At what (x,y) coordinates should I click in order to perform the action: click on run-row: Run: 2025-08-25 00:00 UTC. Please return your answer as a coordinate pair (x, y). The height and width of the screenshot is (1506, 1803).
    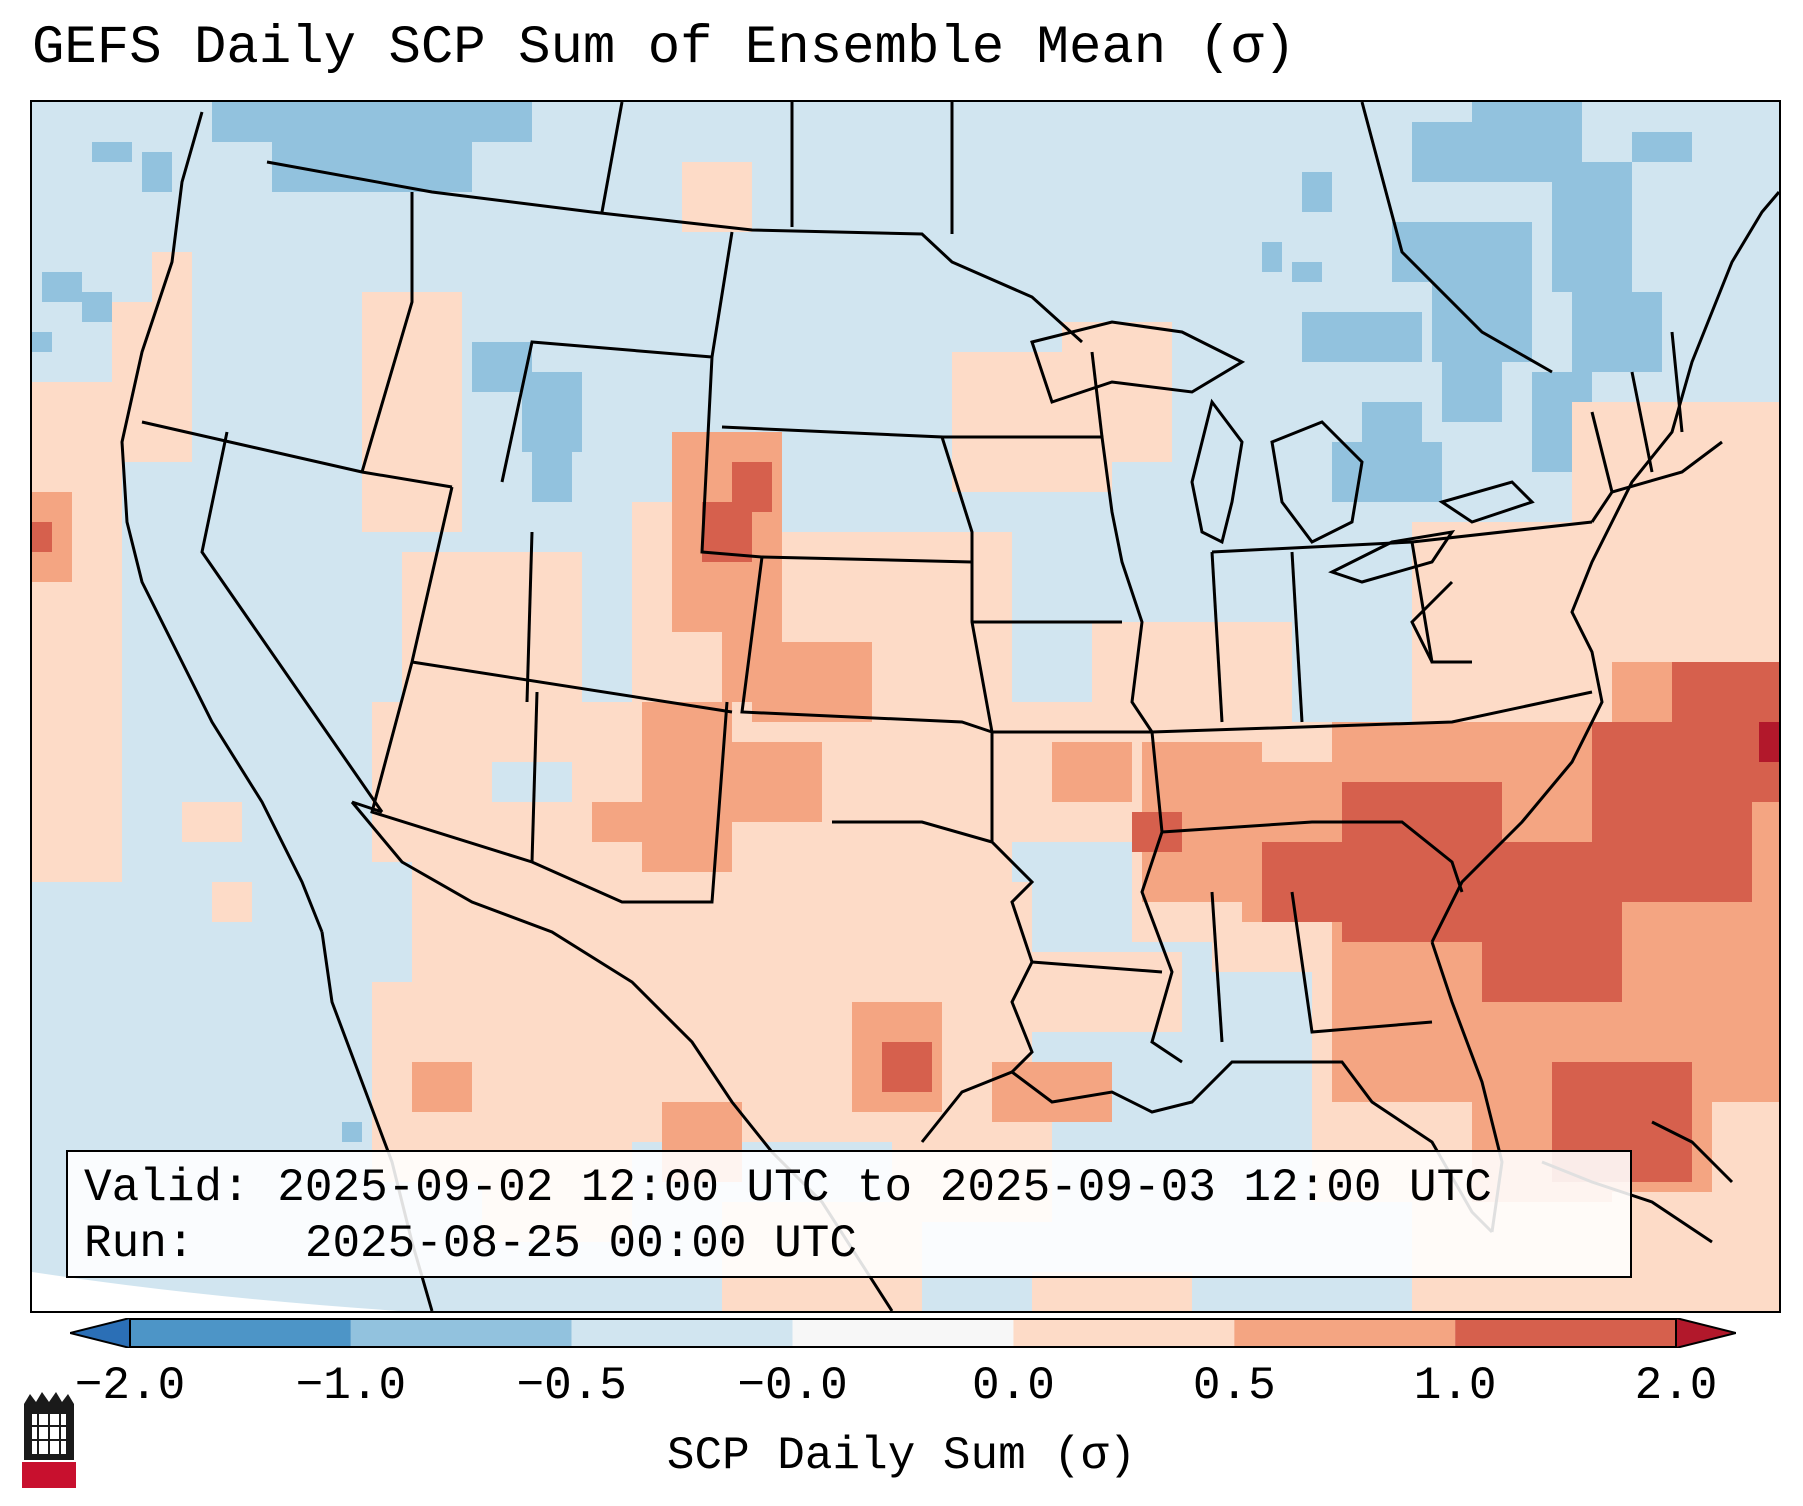
    Looking at the image, I should click on (857, 1244).